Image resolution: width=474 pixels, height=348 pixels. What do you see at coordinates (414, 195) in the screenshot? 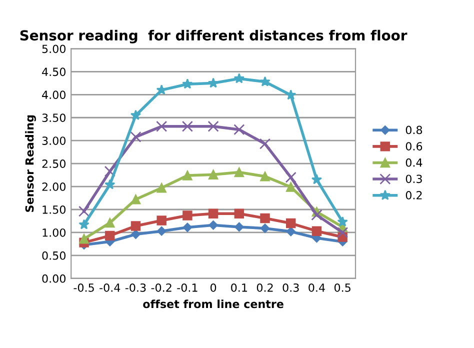
I see `legend-label: 0.2` at bounding box center [414, 195].